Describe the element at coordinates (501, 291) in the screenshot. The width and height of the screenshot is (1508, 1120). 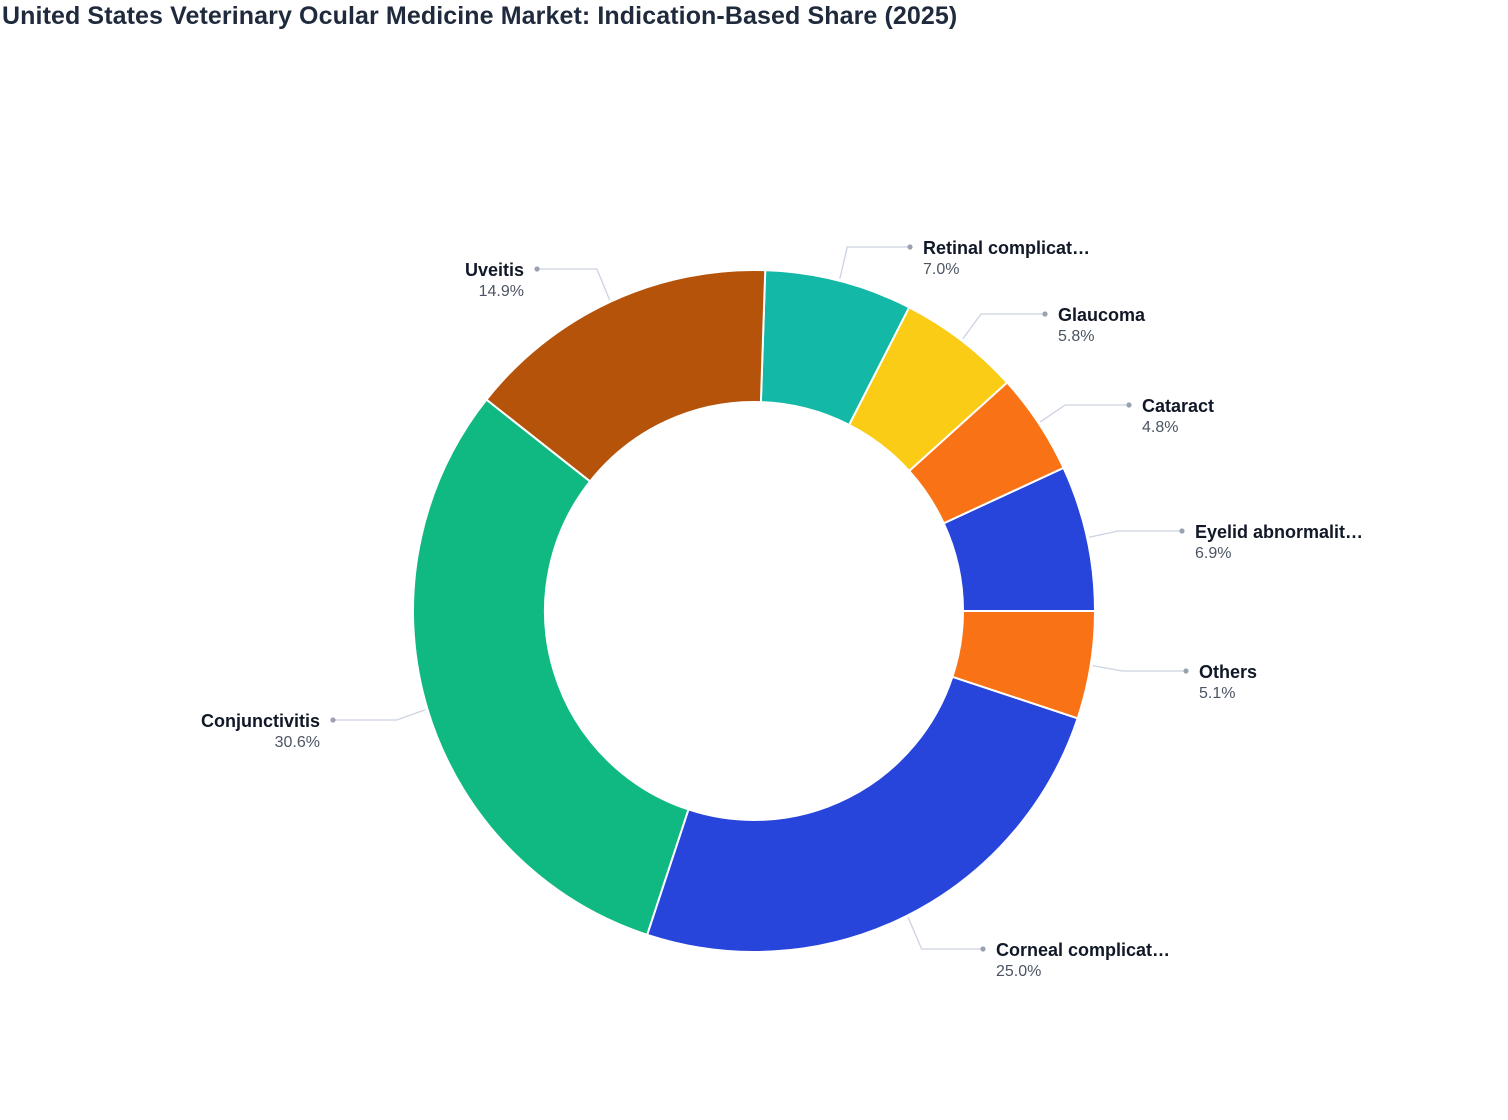
I see `value-uveitis: 14.9%` at that location.